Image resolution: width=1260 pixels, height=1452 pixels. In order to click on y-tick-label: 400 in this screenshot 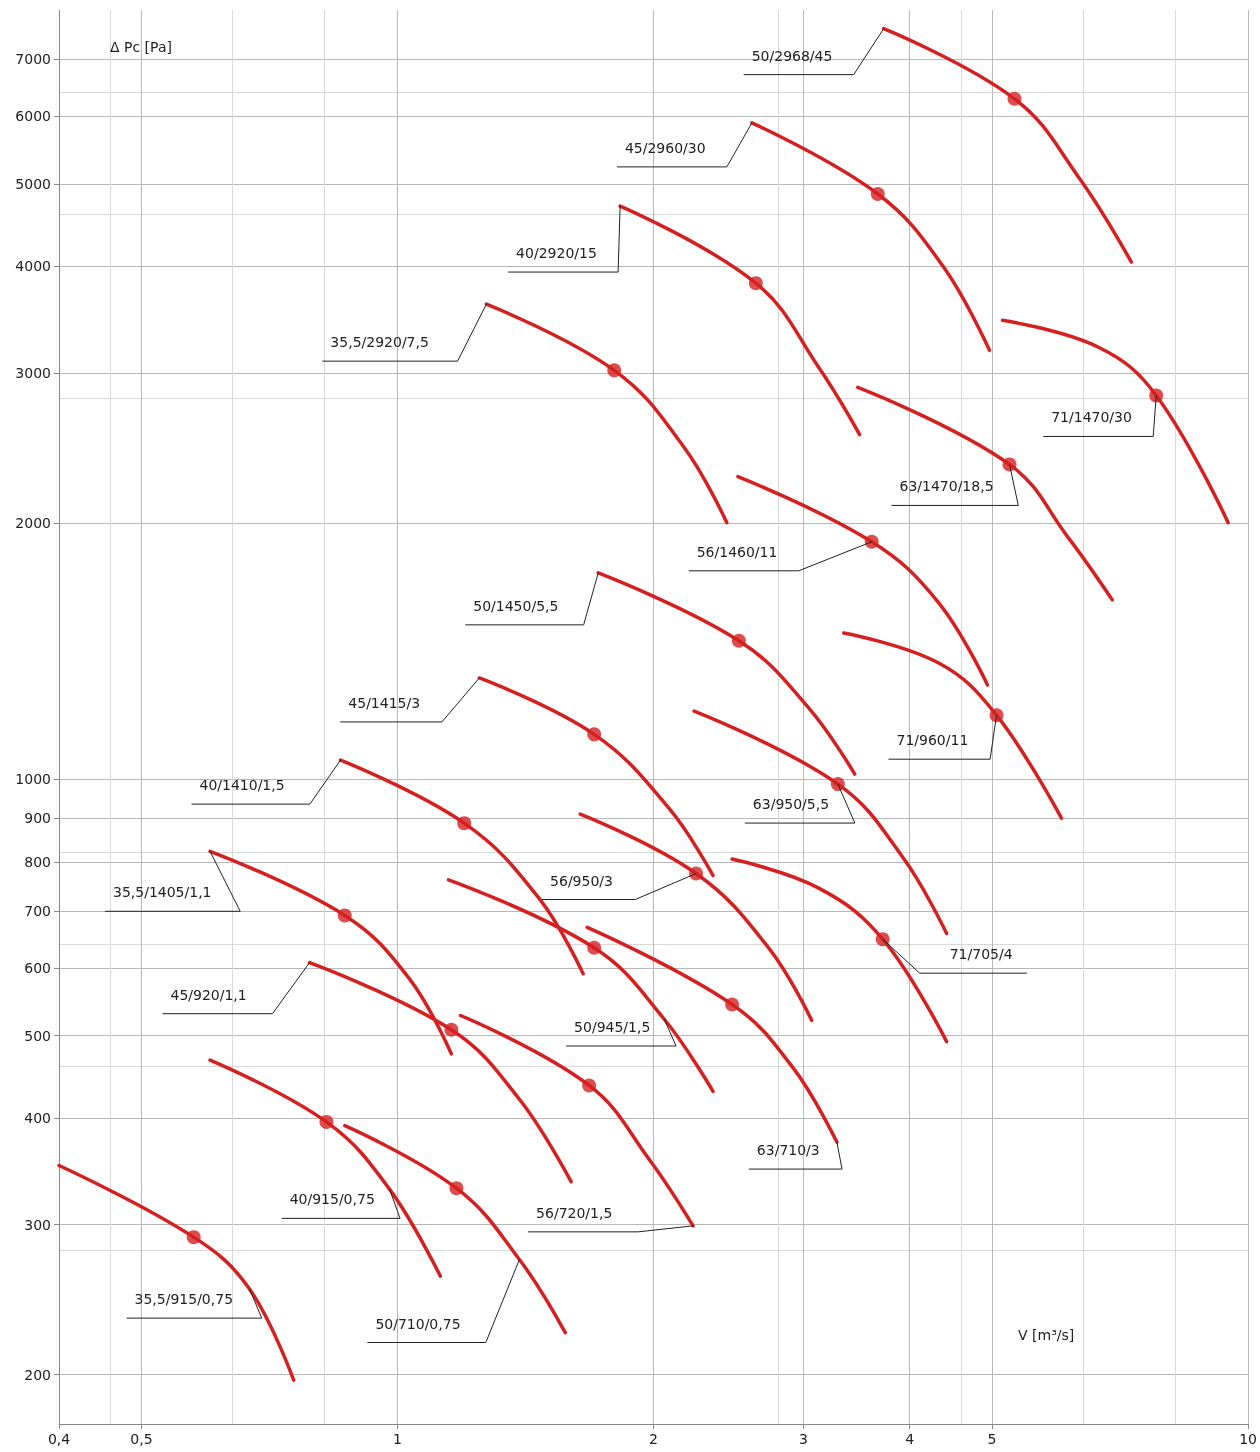, I will do `click(37, 1118)`.